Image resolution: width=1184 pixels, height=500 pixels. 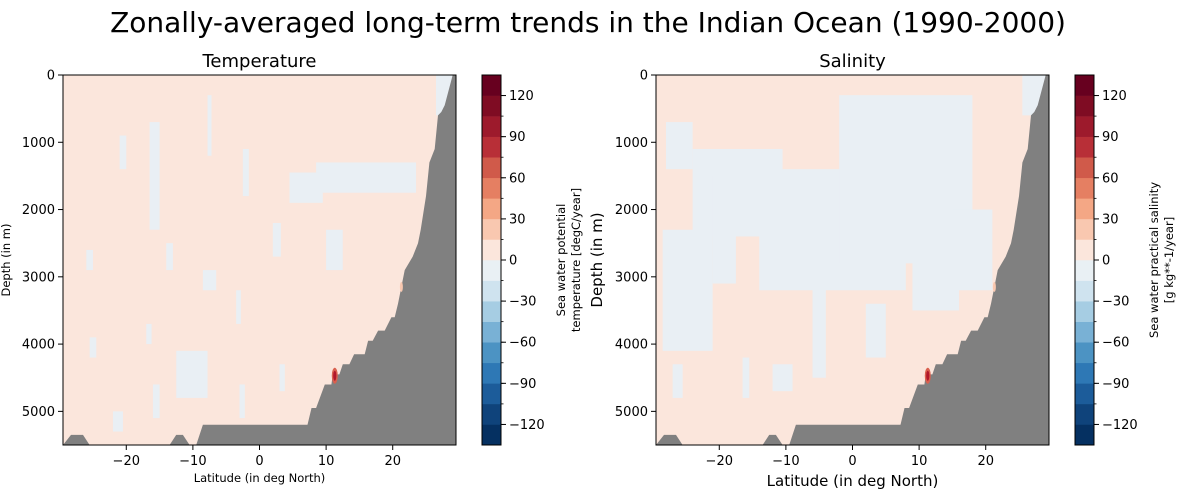 I want to click on colorbar-salinity: 120 90 60 30 0 −30 −60 −90 −120, so click(x=1106, y=260).